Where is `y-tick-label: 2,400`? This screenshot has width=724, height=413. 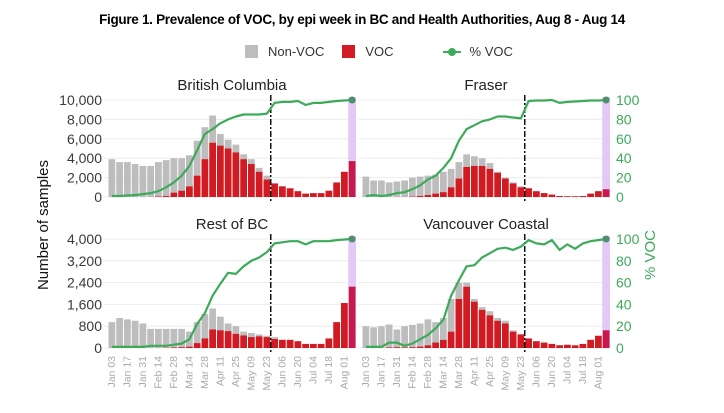
y-tick-label: 2,400 is located at coordinates (84, 283).